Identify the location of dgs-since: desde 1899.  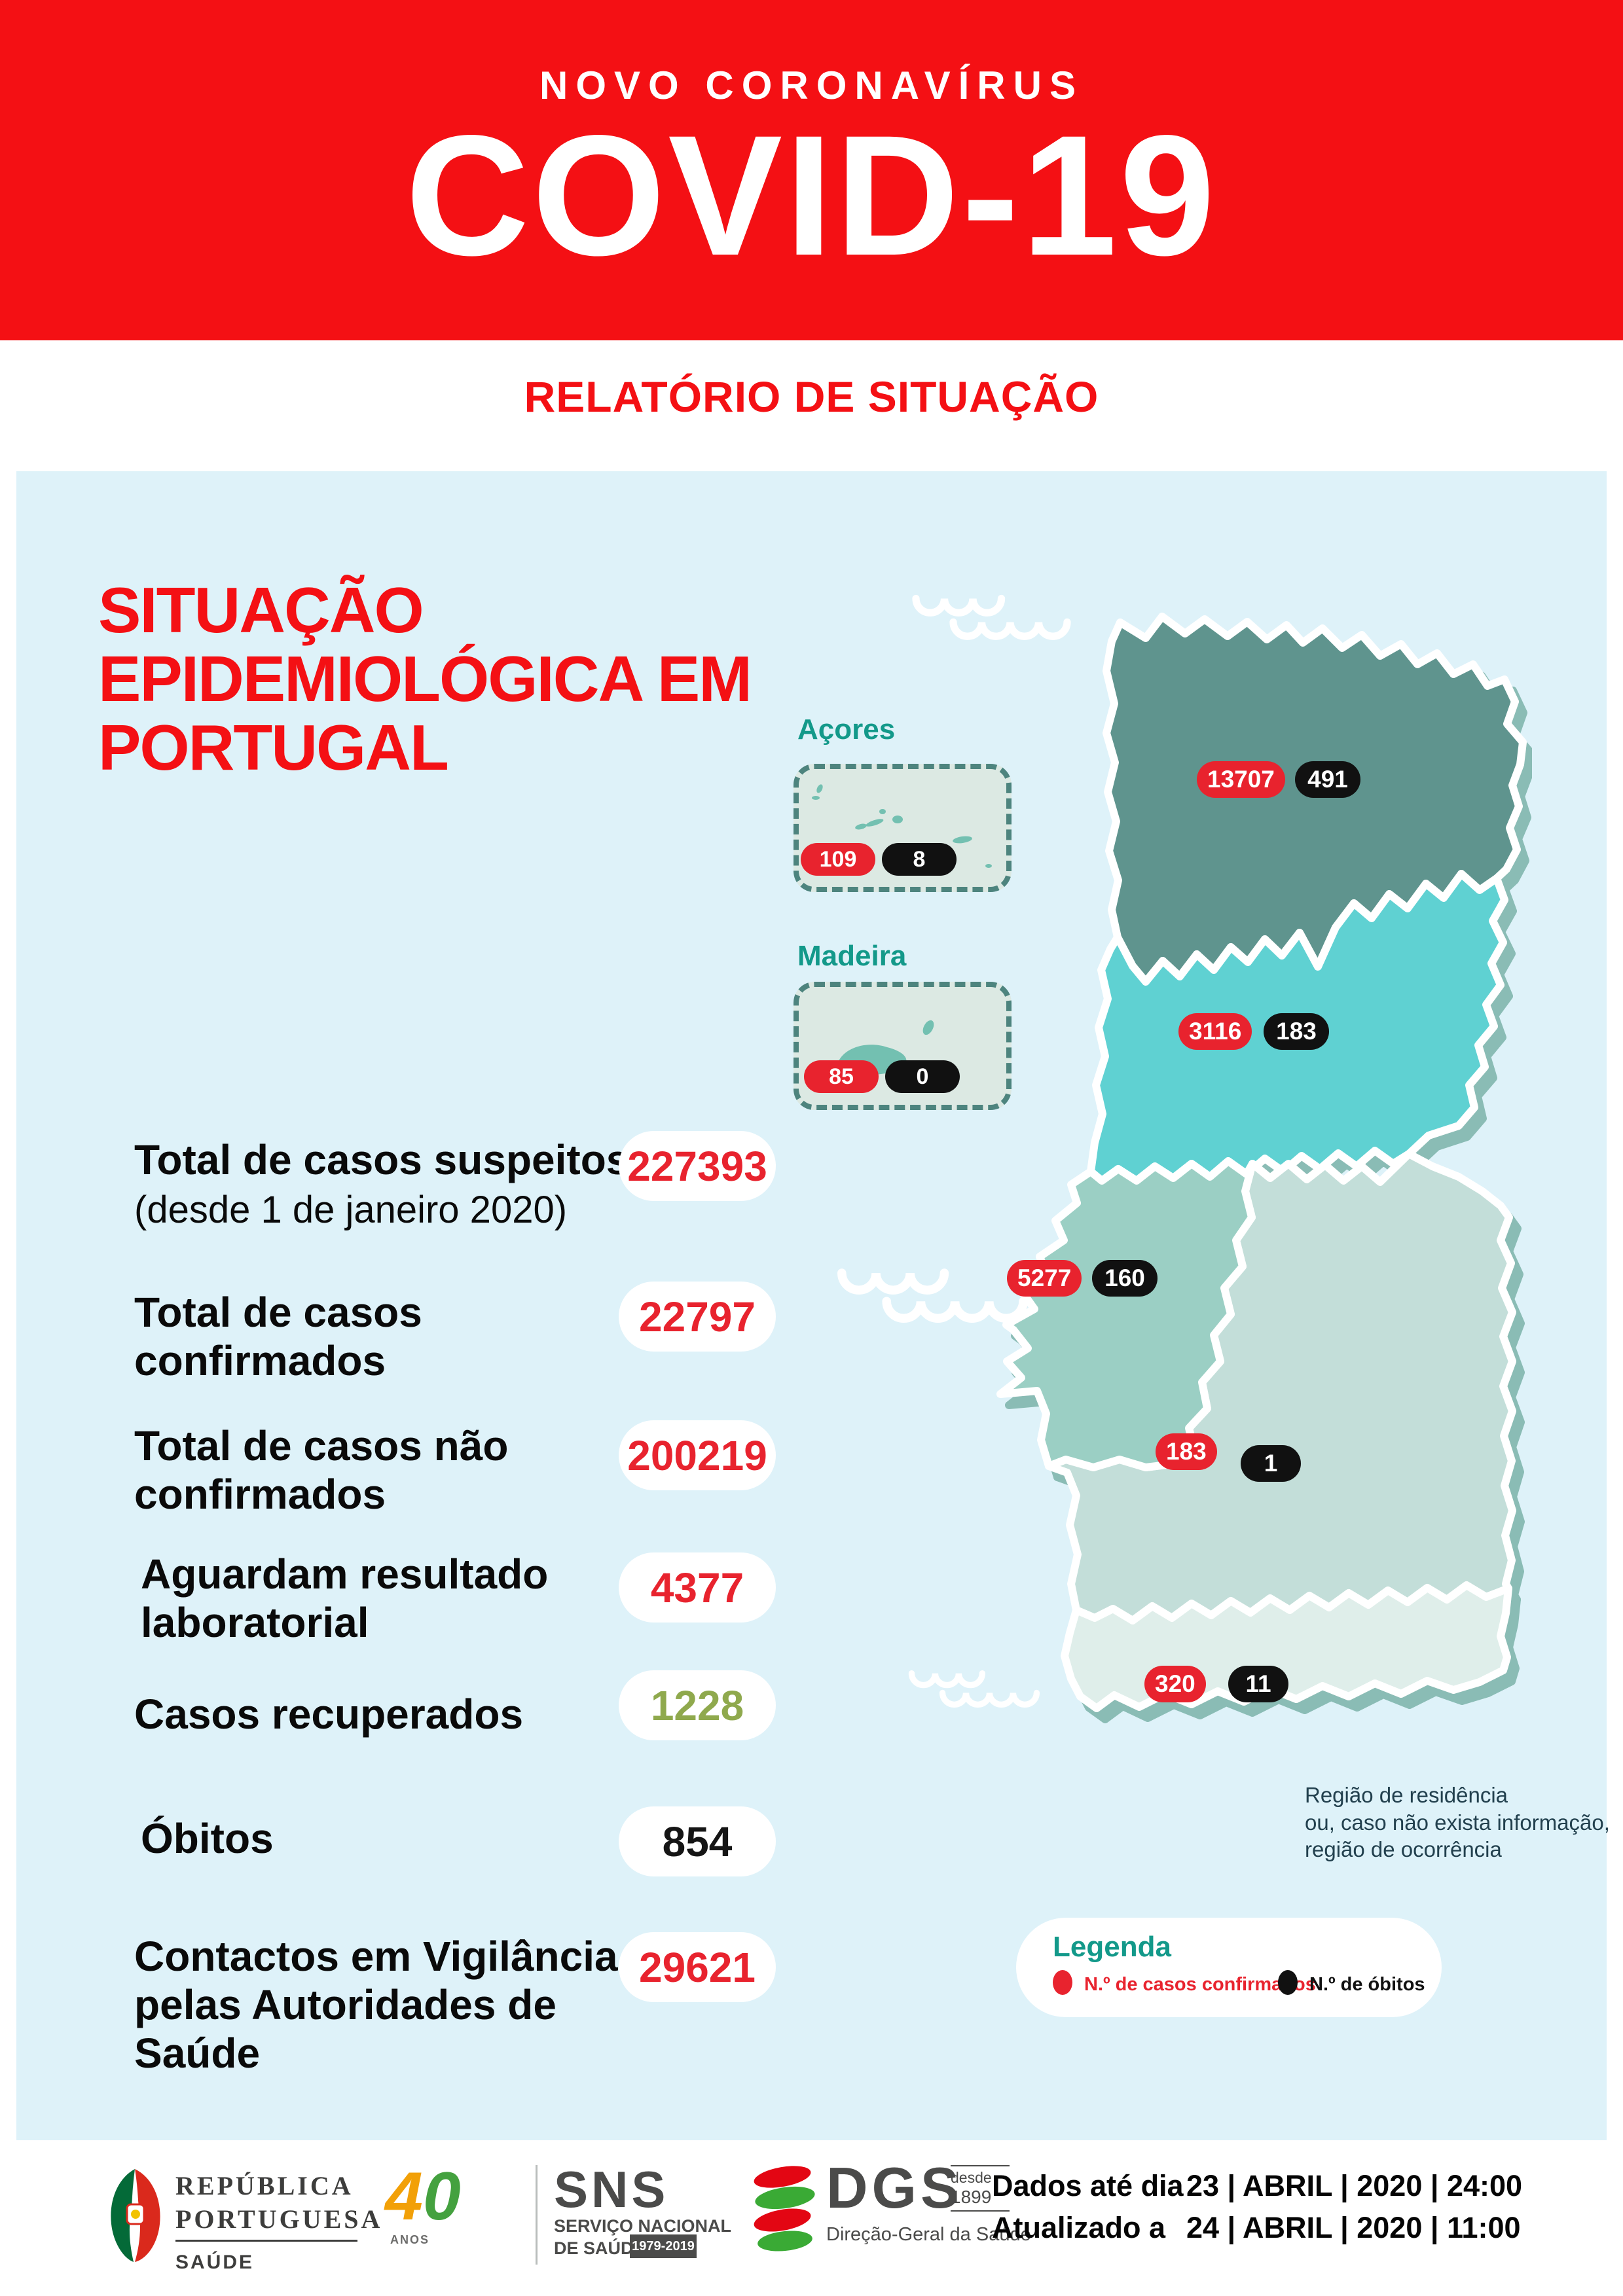
(980, 2188).